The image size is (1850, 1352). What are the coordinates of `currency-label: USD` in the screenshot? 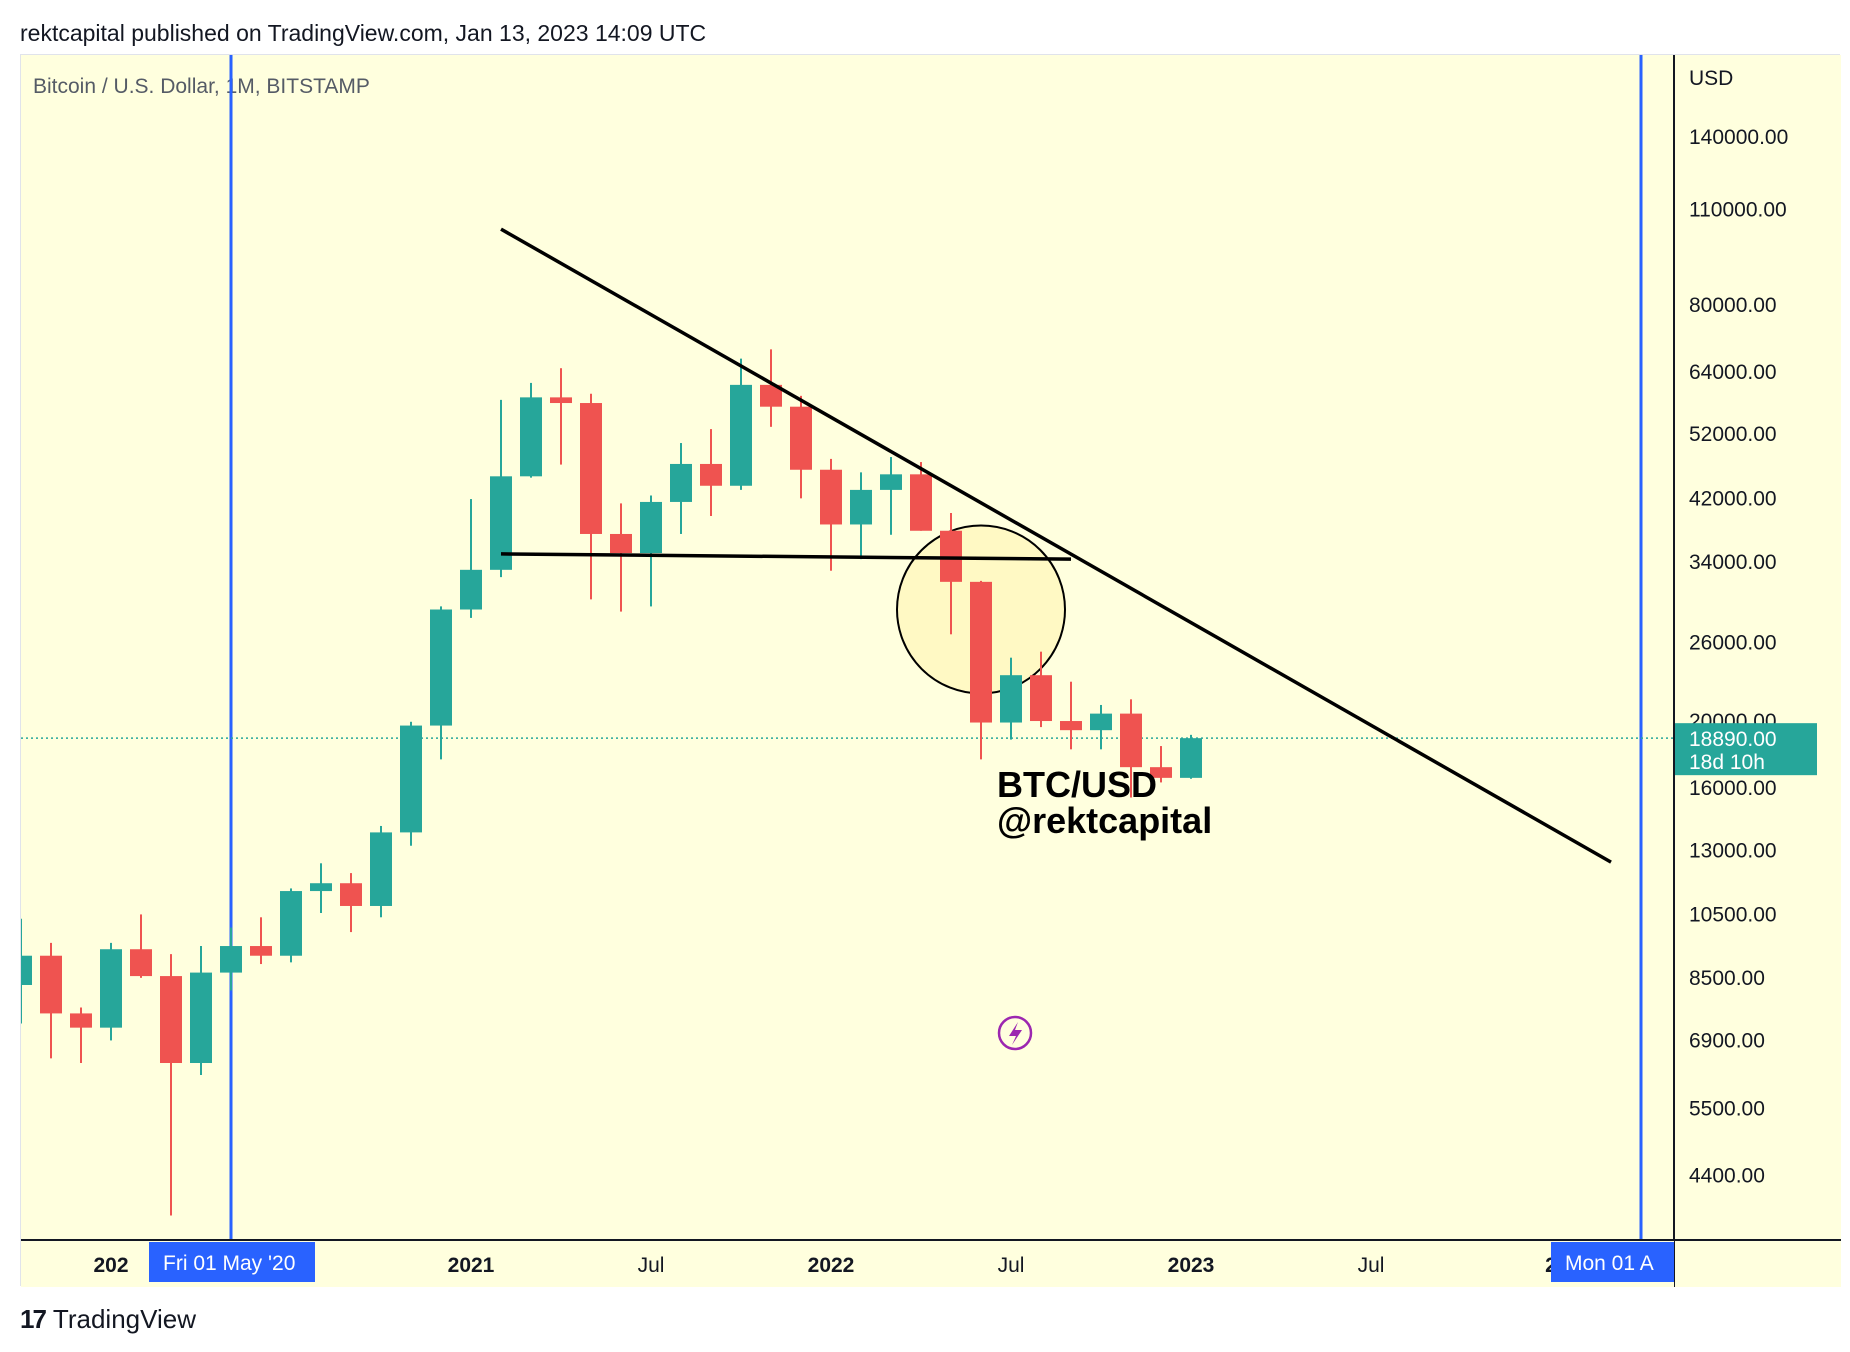 It's located at (1711, 78).